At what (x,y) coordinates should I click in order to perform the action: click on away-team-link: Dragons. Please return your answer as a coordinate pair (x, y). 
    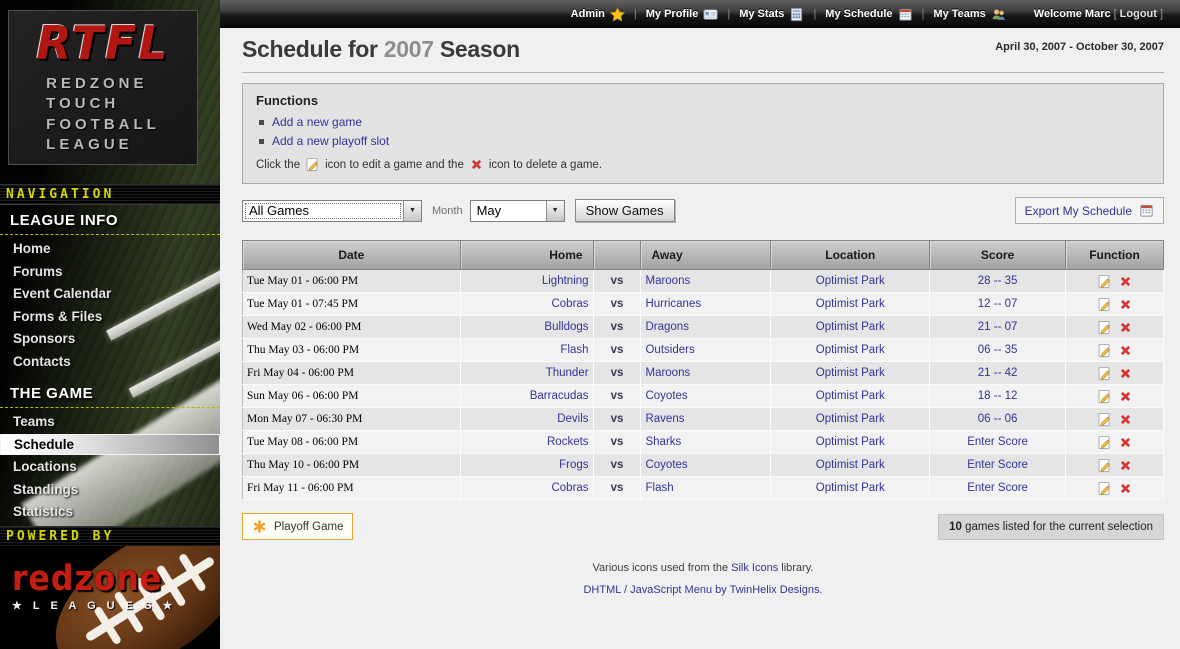
    Looking at the image, I should click on (667, 327).